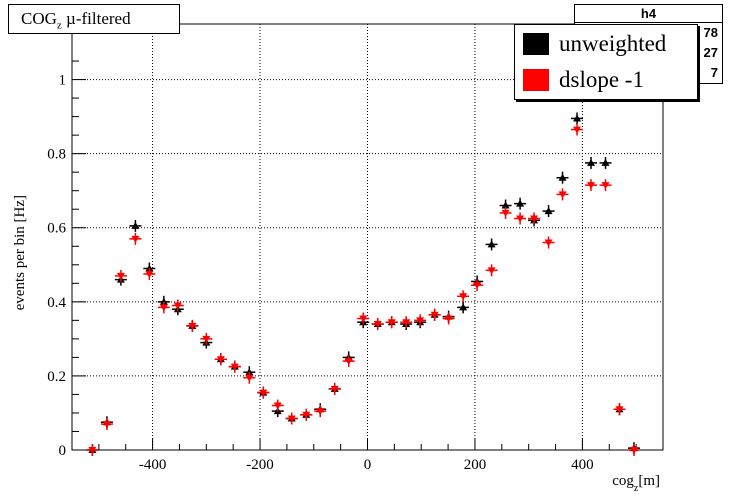 The image size is (735, 500). I want to click on legend: unweighted dslope -1, so click(606, 62).